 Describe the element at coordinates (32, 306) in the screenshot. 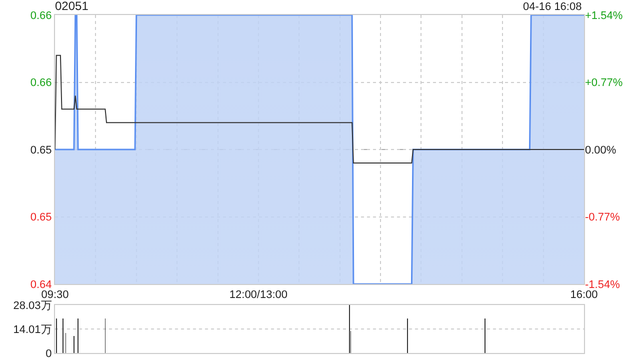

I see `y-tick-label: 28.03万` at that location.